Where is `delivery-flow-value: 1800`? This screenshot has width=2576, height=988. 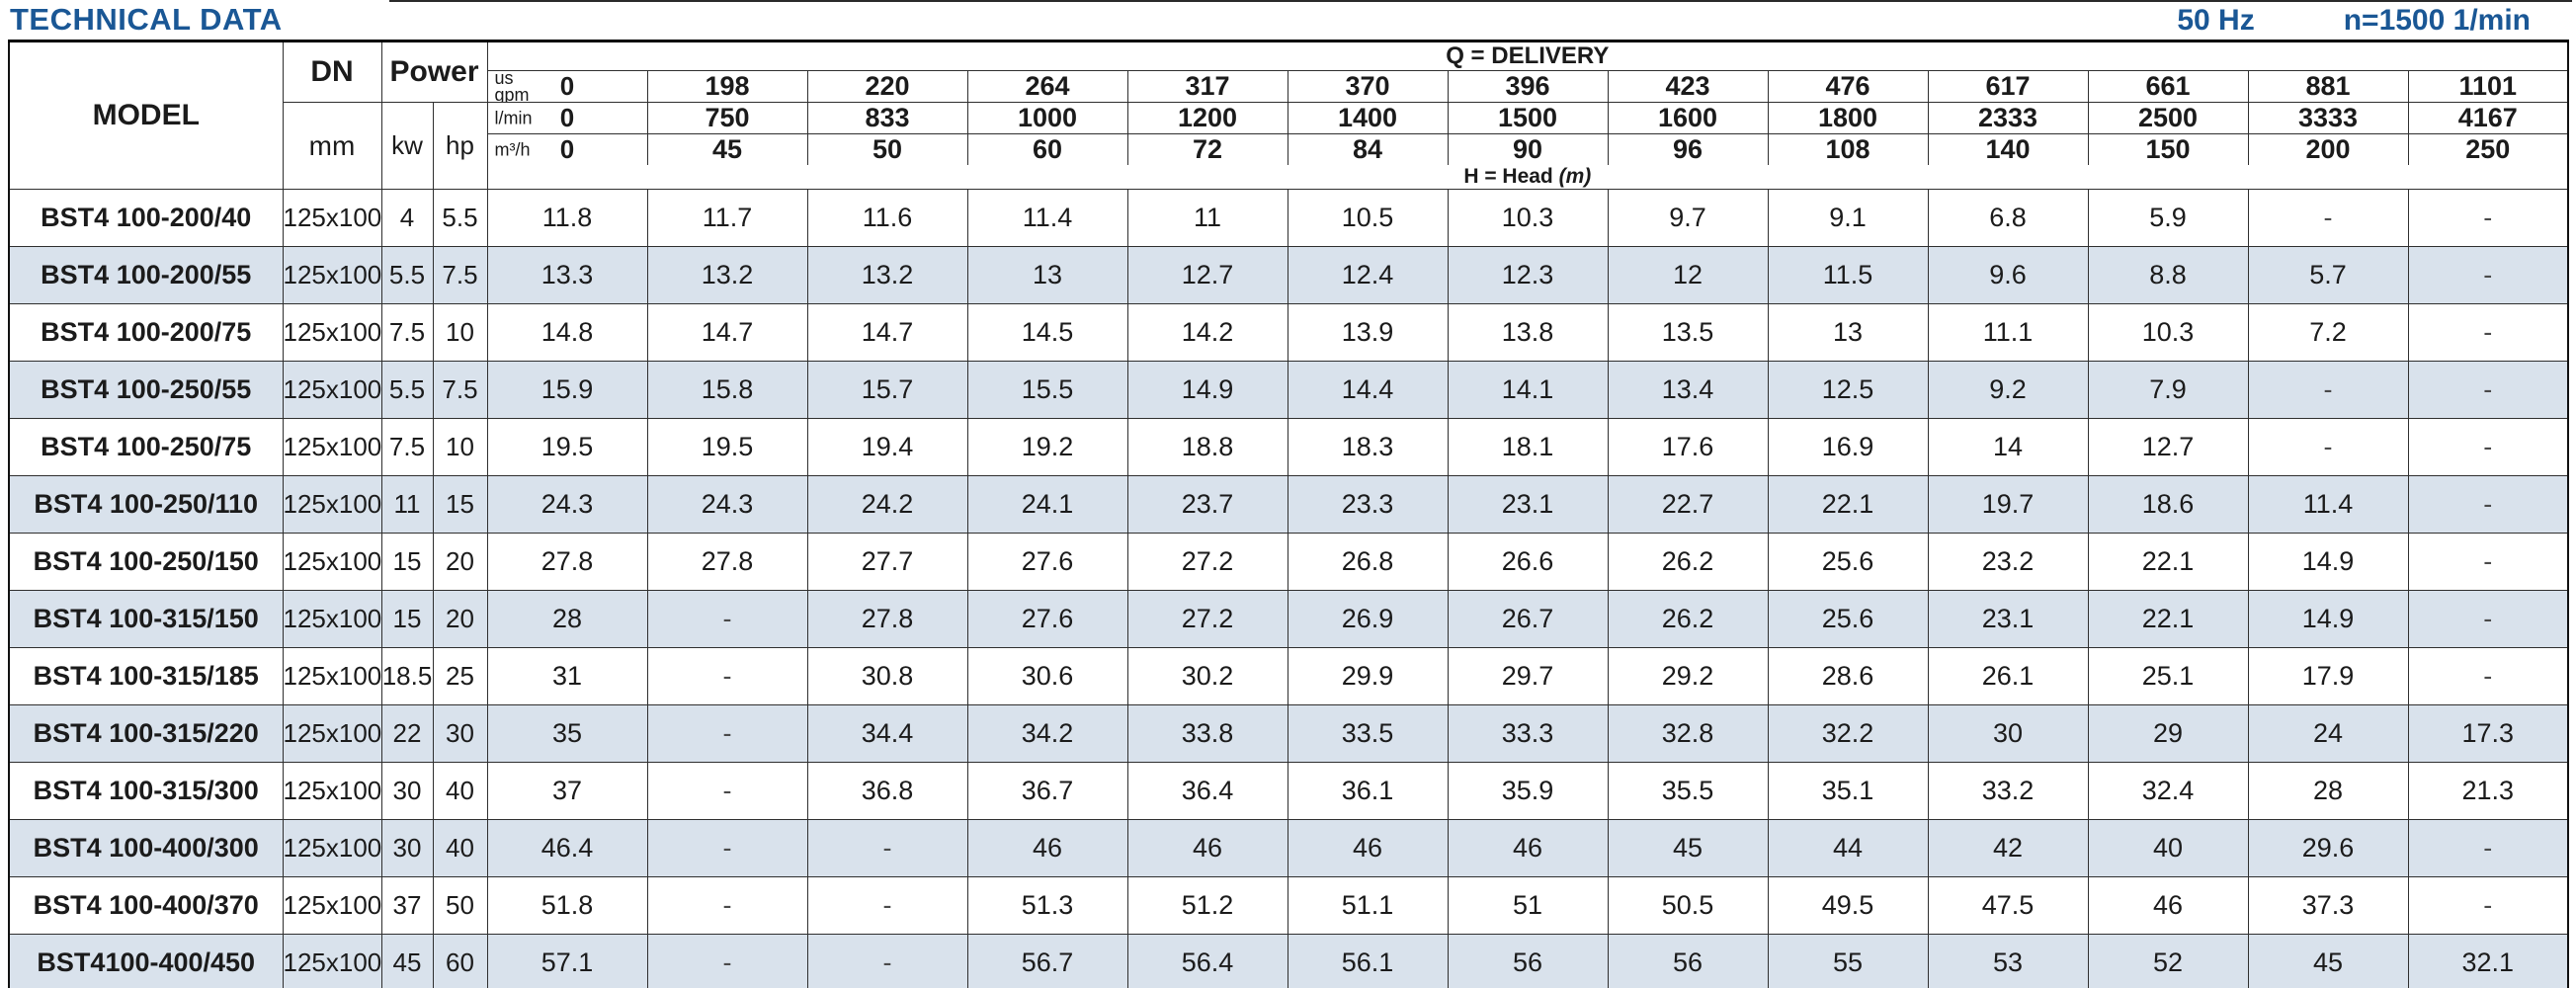 delivery-flow-value: 1800 is located at coordinates (1848, 118).